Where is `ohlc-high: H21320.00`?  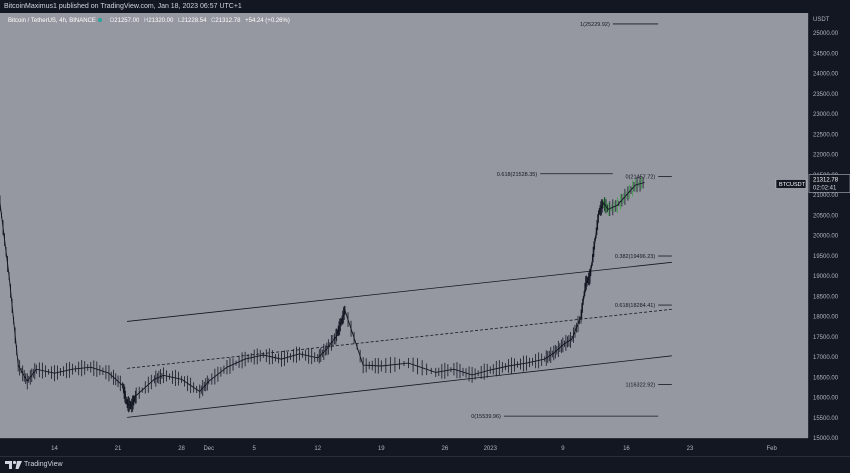 ohlc-high: H21320.00 is located at coordinates (158, 21).